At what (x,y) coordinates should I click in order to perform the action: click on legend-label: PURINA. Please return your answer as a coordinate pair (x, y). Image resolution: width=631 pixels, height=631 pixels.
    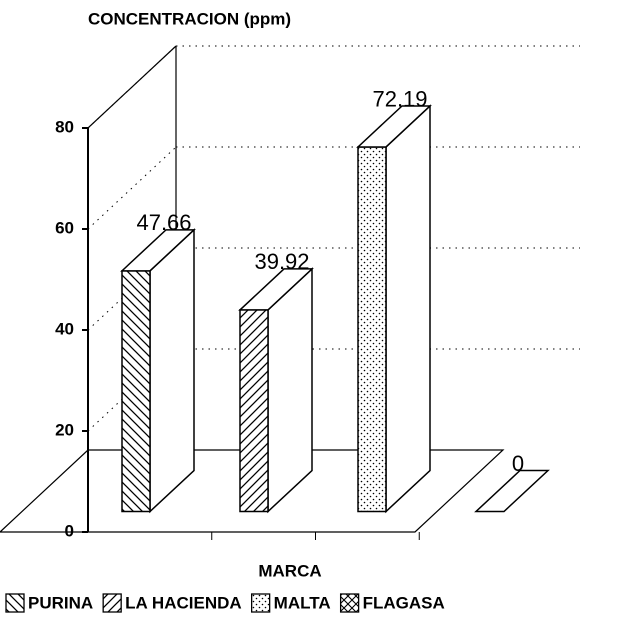
    Looking at the image, I should click on (60, 602).